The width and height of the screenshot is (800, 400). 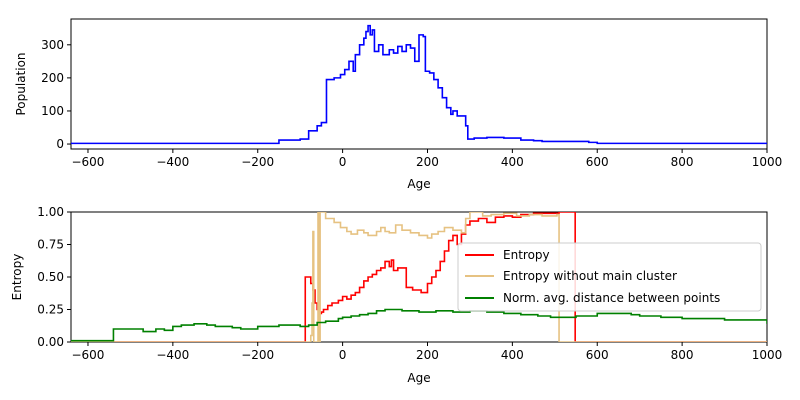 What do you see at coordinates (52, 78) in the screenshot?
I see `y-tick-label: 200` at bounding box center [52, 78].